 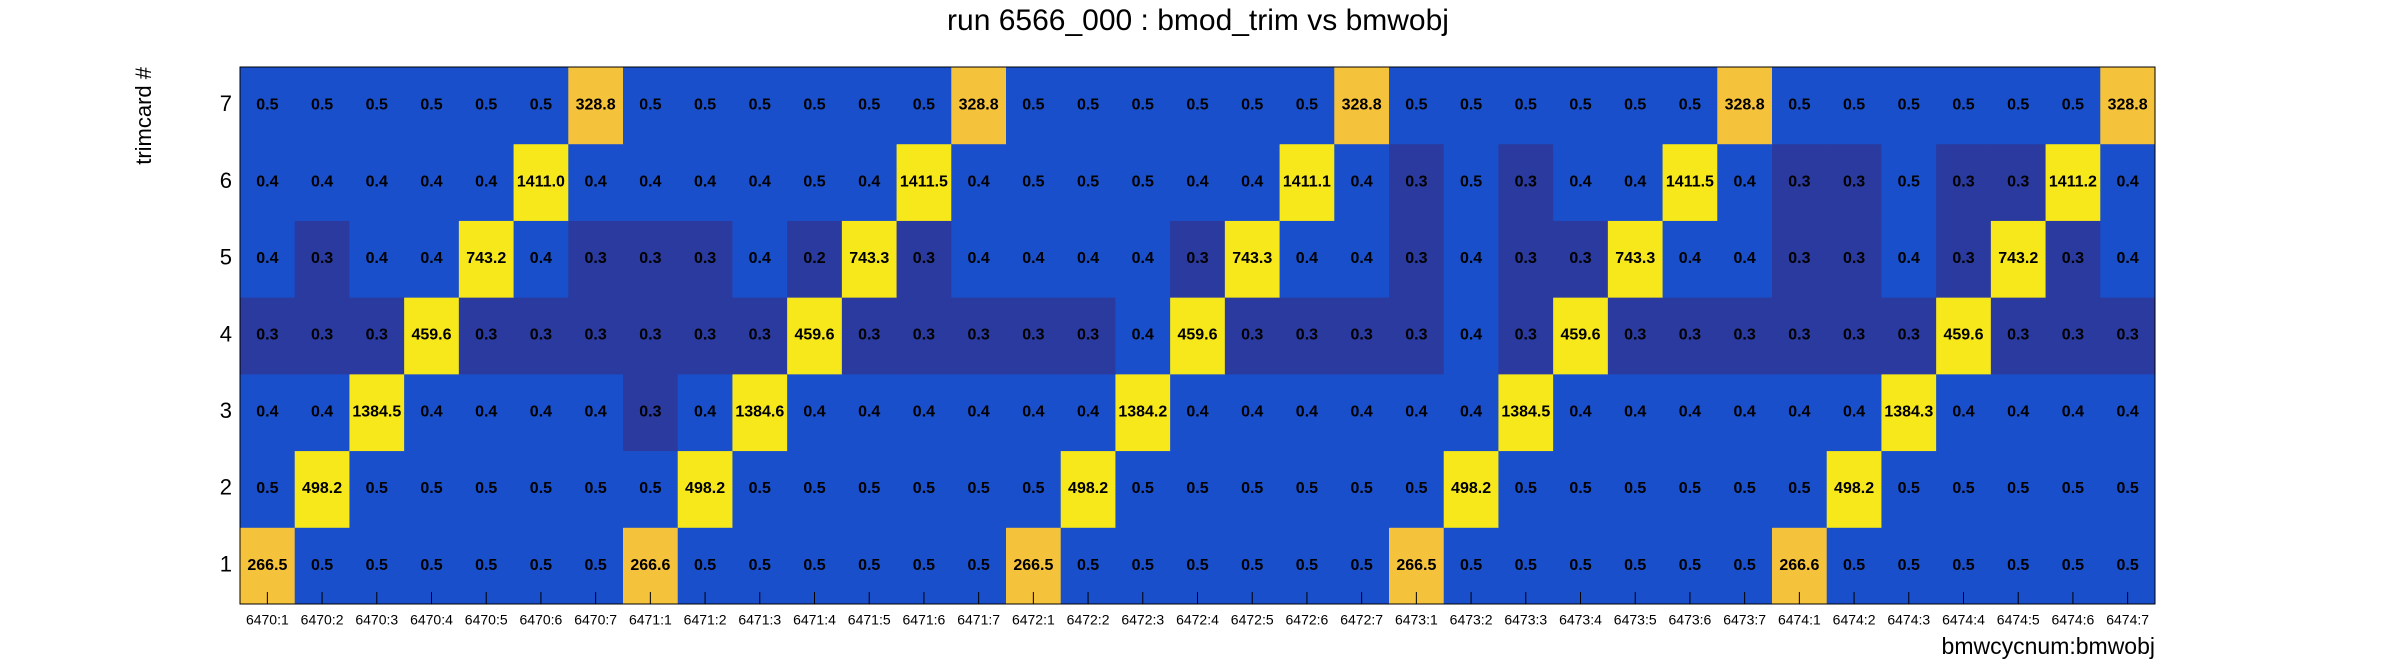 What do you see at coordinates (814, 258) in the screenshot?
I see `cell-label: 0.2` at bounding box center [814, 258].